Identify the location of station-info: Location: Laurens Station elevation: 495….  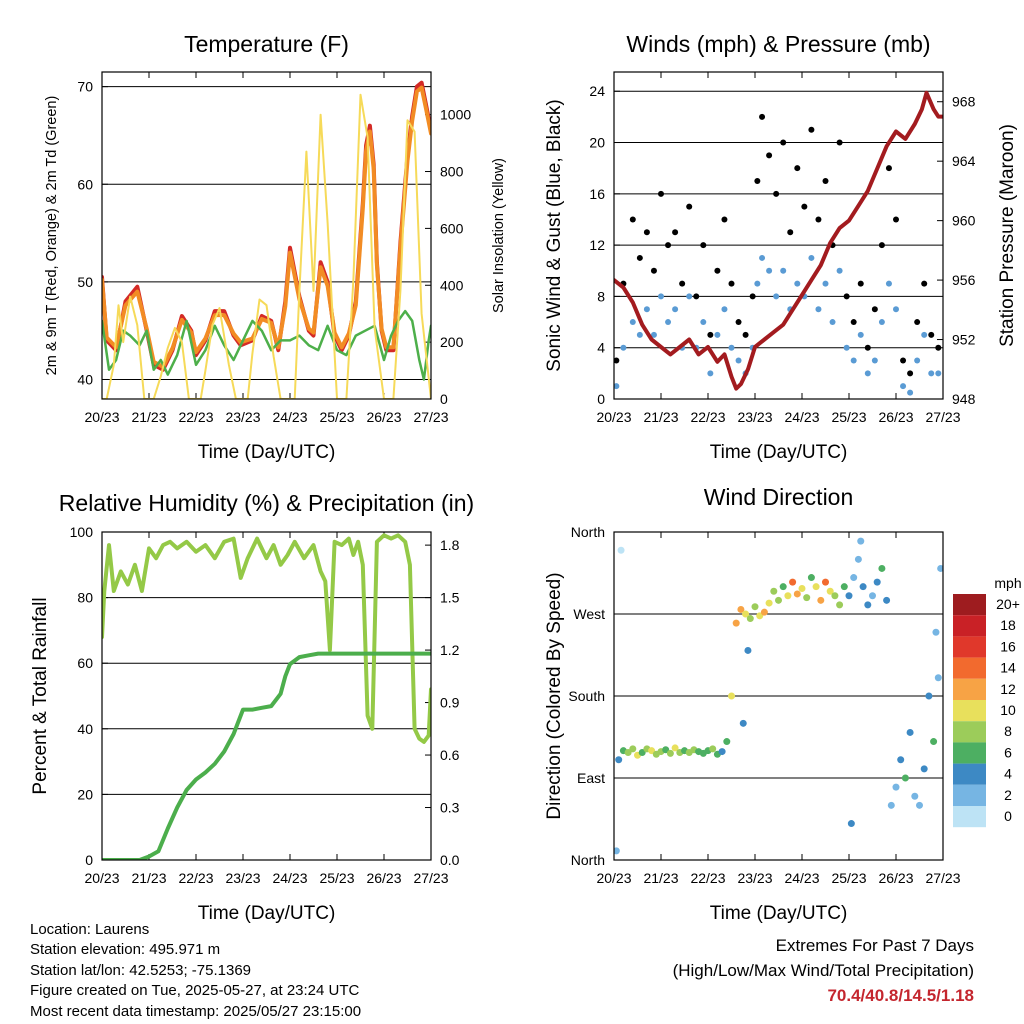
(195, 971).